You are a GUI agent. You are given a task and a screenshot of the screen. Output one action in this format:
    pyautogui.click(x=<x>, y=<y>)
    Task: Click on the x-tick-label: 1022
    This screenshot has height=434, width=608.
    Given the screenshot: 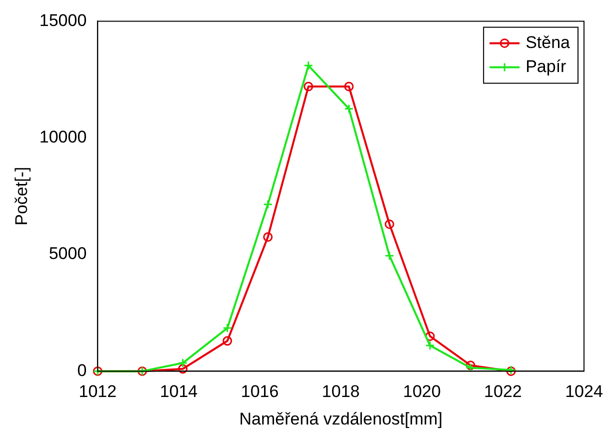 What is the action you would take?
    pyautogui.click(x=503, y=392)
    